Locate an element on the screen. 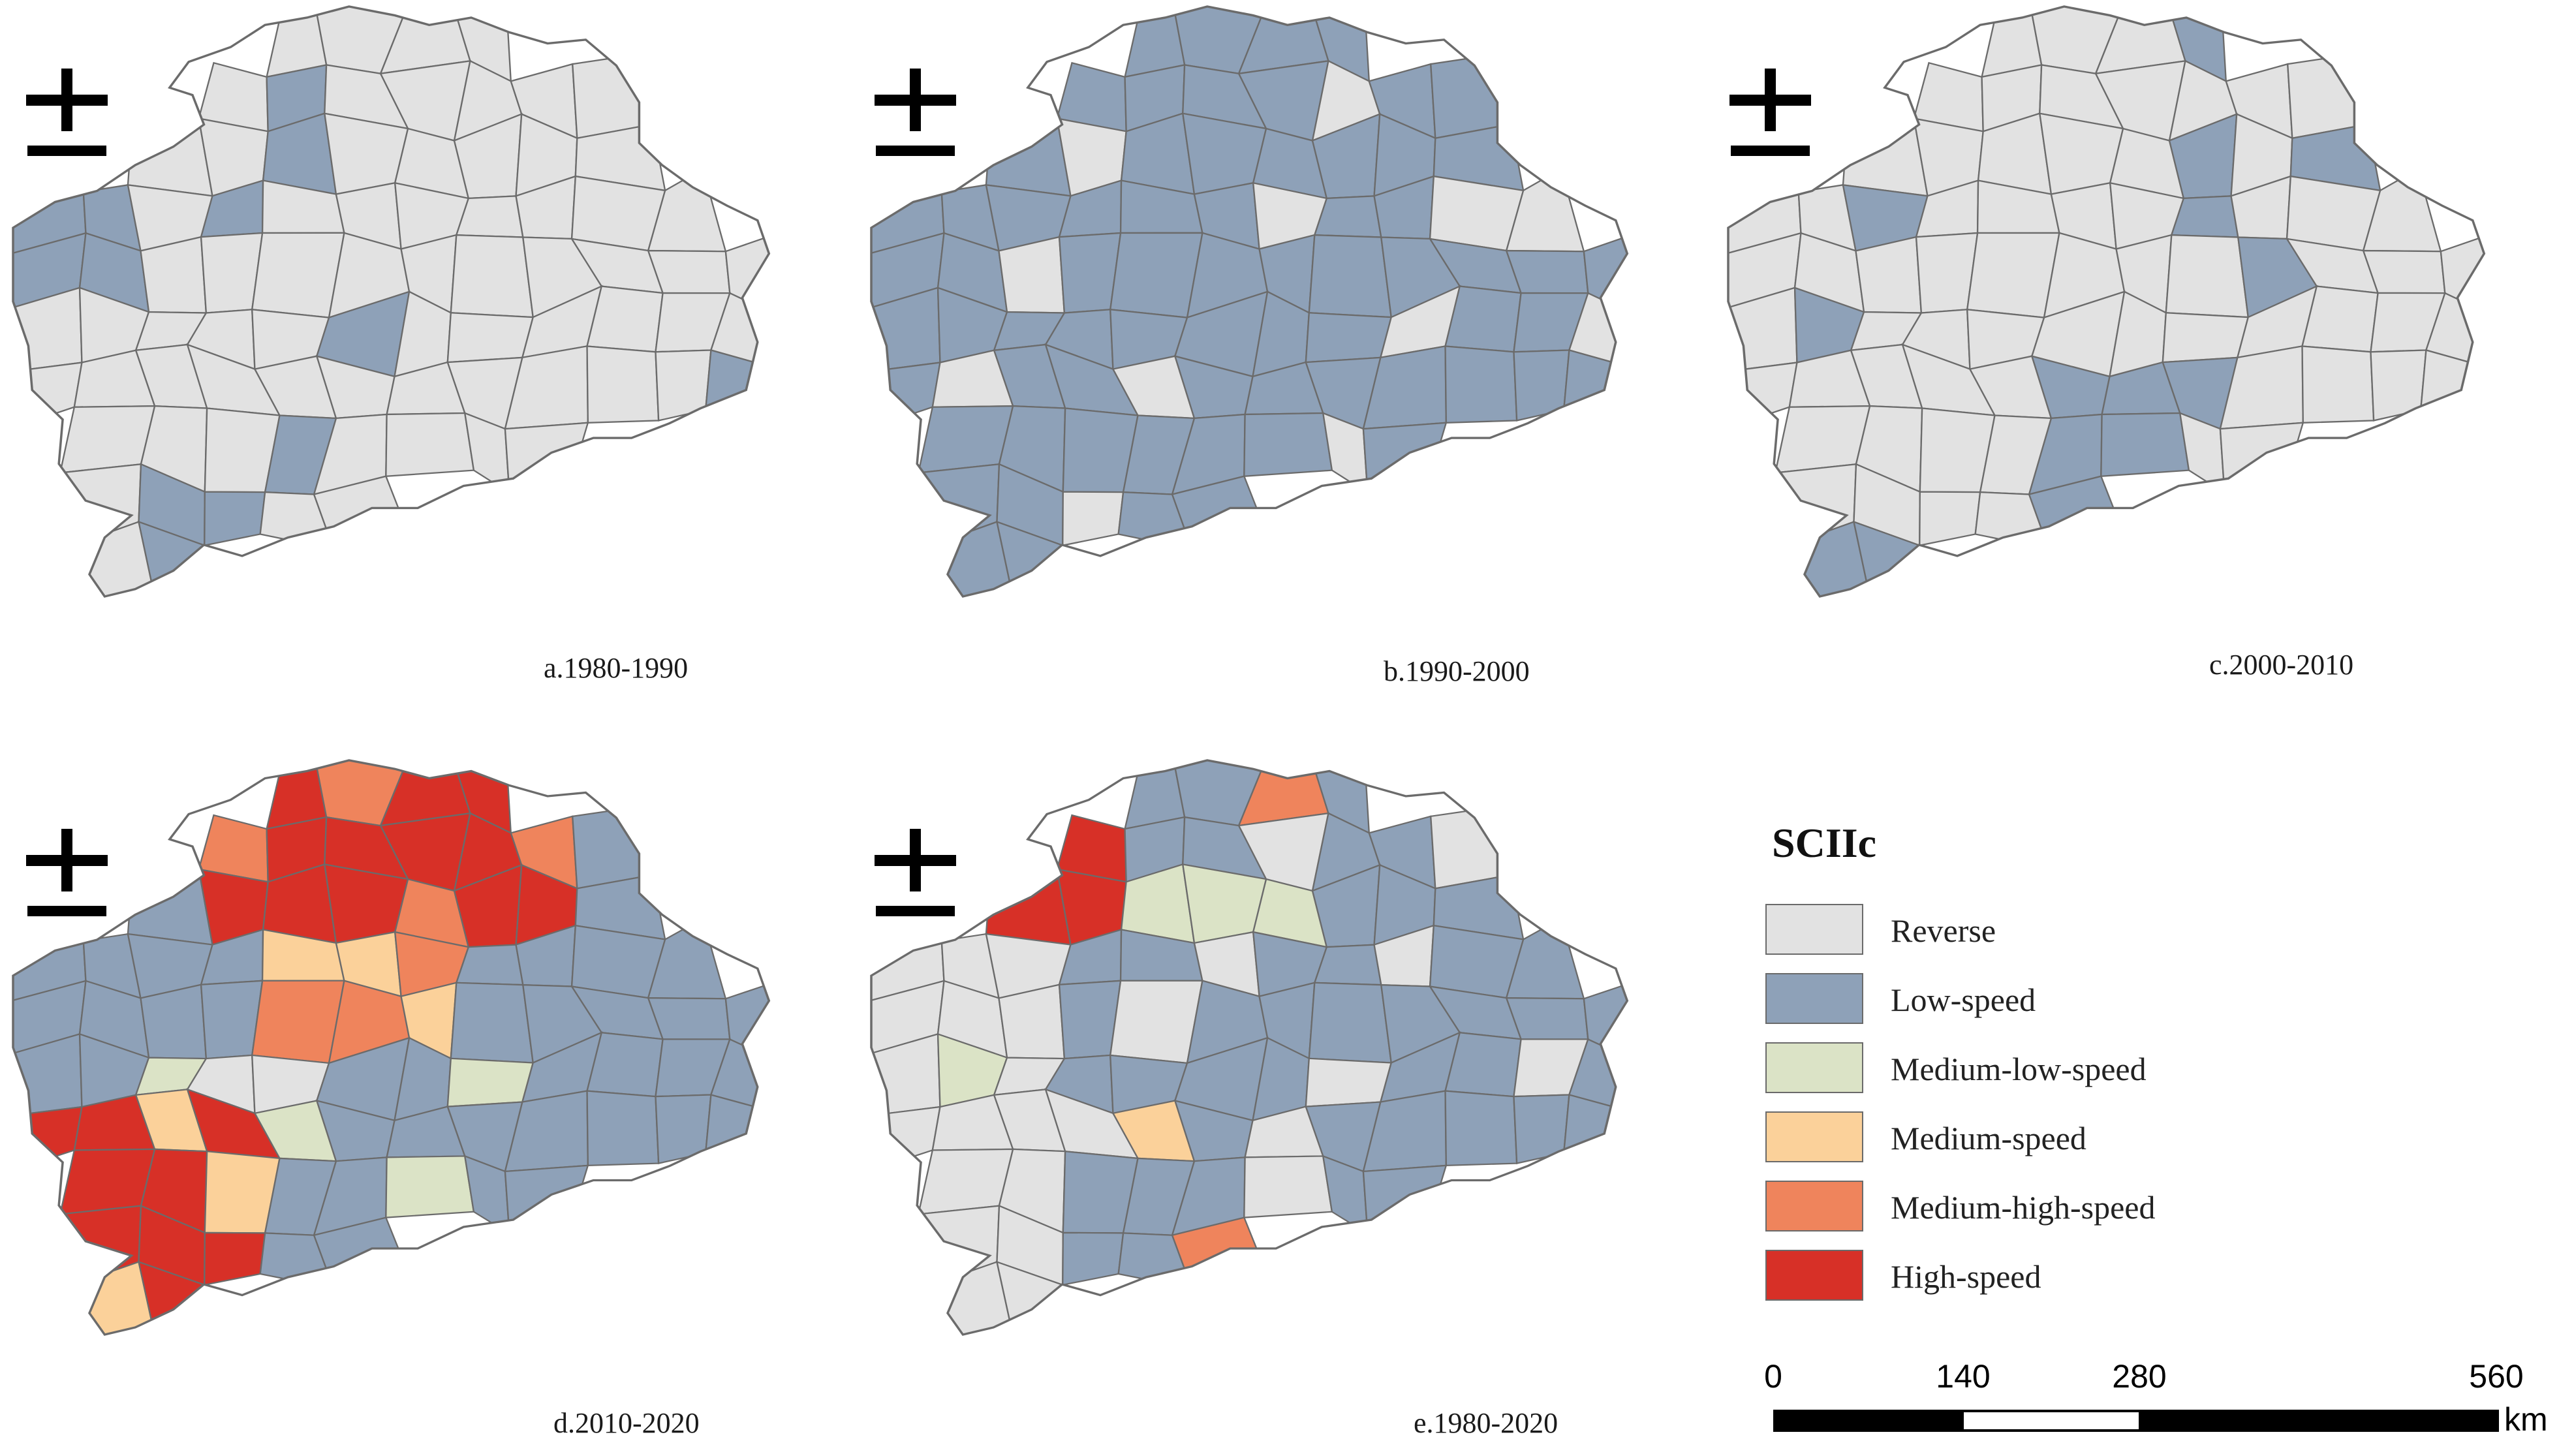 The width and height of the screenshot is (2574, 1456). map-d is located at coordinates (391, 1048).